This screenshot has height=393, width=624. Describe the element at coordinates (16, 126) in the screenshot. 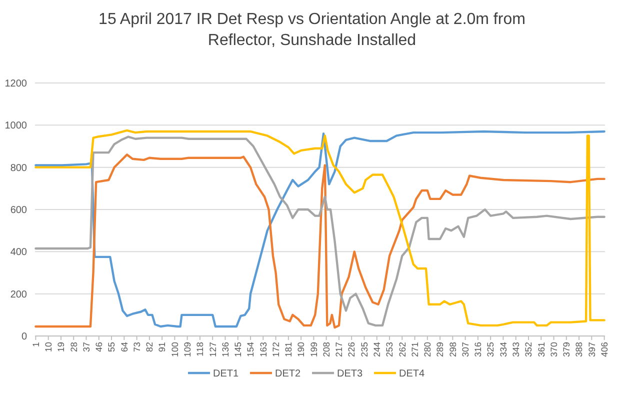

I see `y-tick-label: 1000` at that location.